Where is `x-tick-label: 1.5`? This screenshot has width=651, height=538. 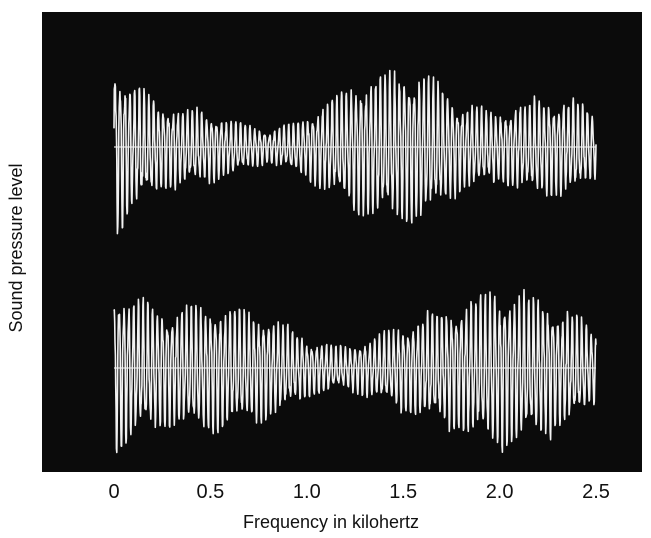
x-tick-label: 1.5 is located at coordinates (403, 492).